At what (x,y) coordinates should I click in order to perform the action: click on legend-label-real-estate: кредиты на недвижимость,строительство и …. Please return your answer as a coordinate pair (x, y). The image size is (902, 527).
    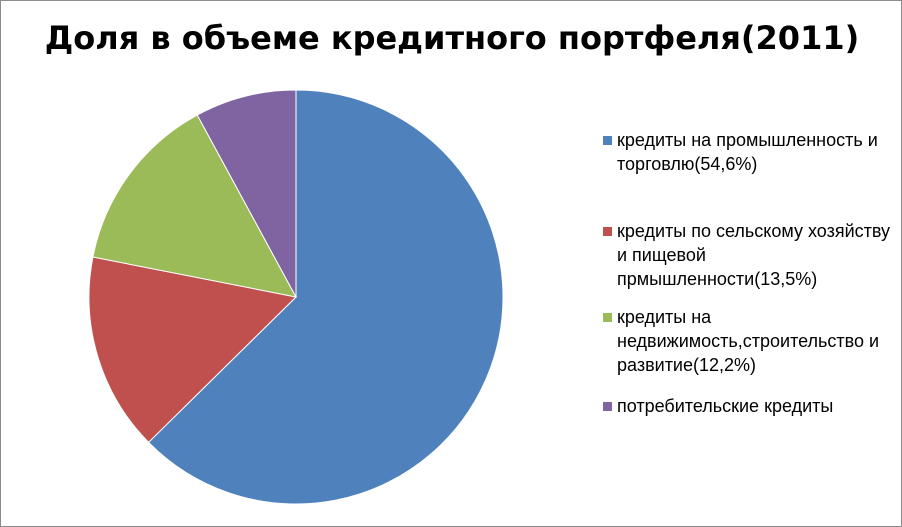
    Looking at the image, I should click on (748, 341).